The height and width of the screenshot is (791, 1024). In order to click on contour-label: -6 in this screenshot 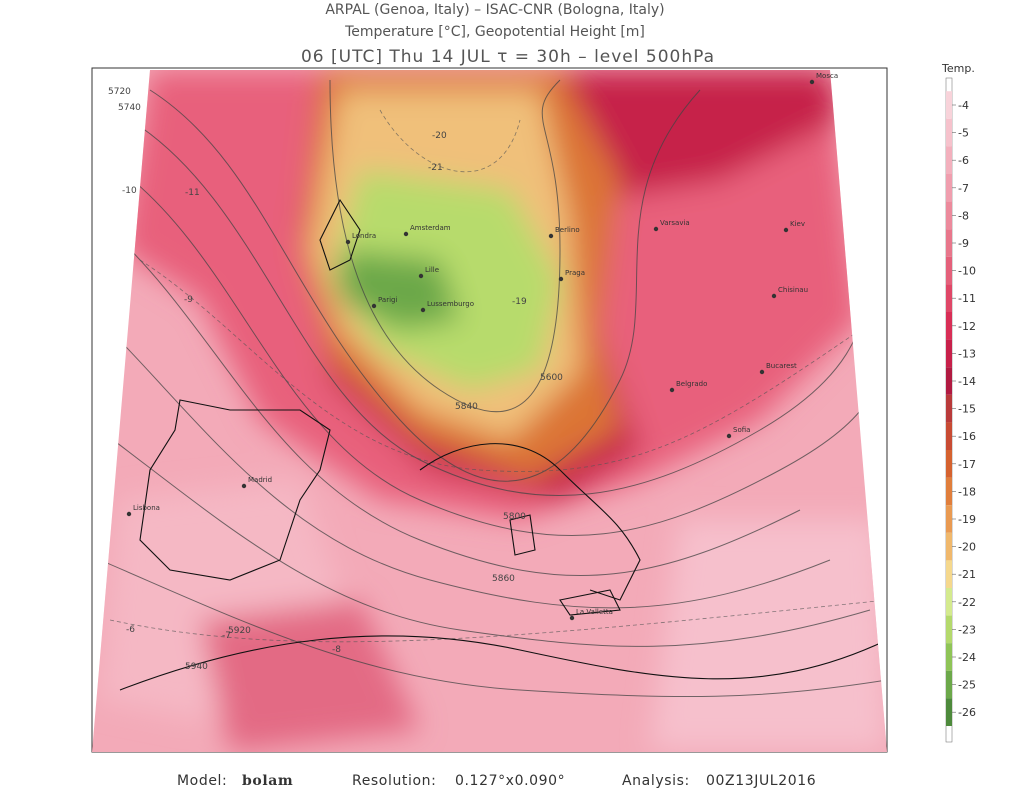, I will do `click(130, 630)`.